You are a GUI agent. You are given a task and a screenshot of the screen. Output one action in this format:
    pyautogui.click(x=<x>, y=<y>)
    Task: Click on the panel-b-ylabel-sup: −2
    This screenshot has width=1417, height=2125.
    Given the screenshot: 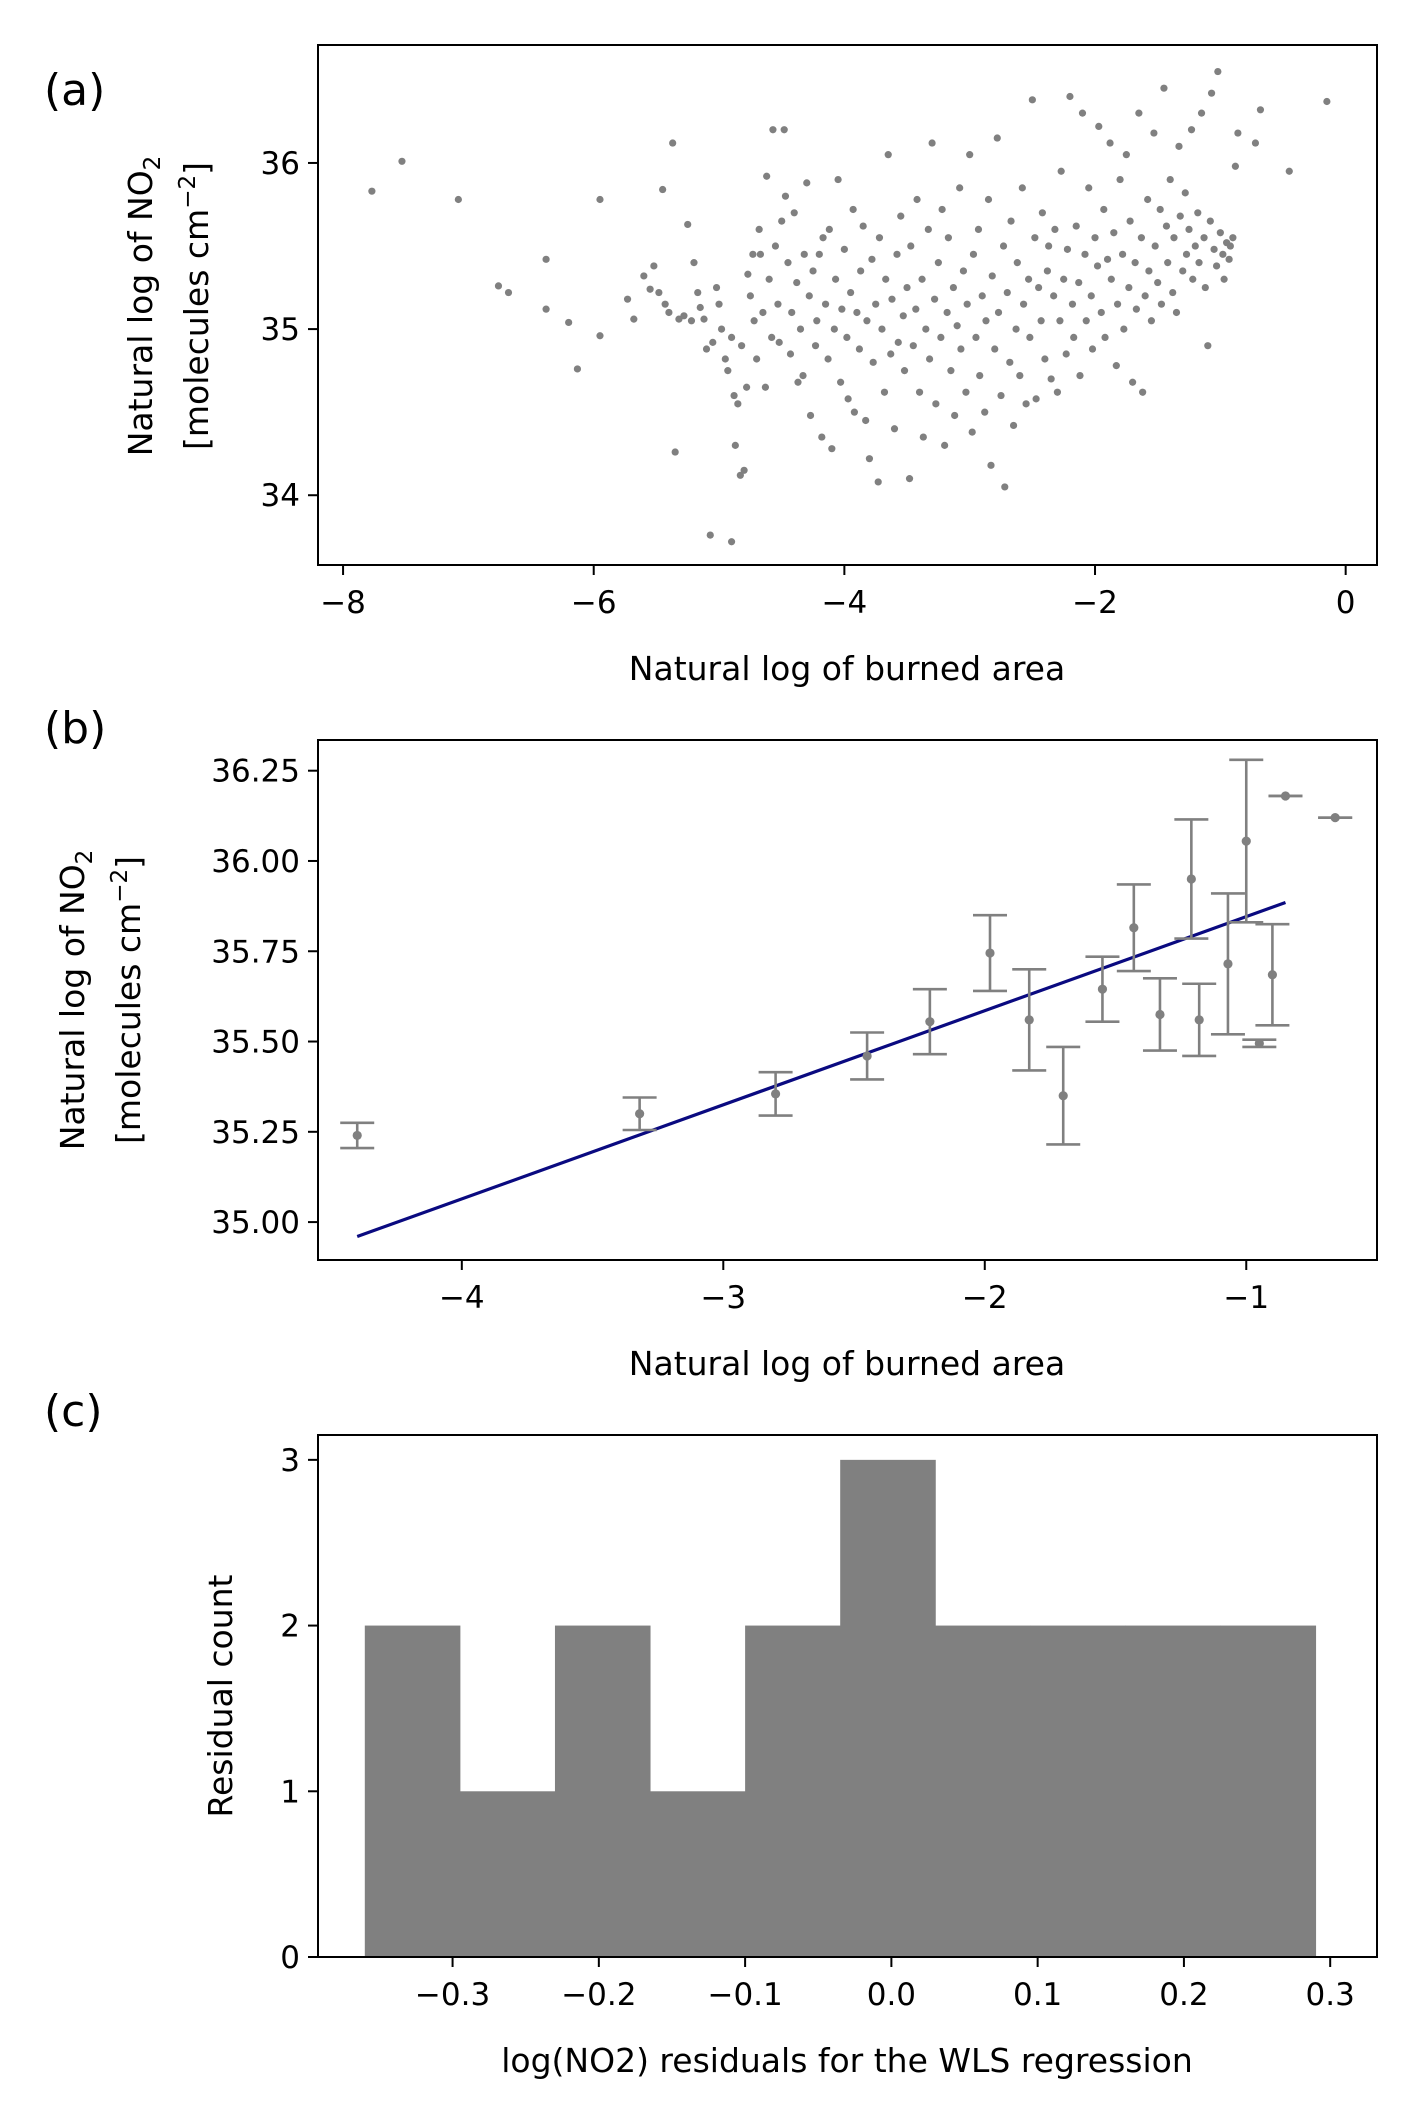 What is the action you would take?
    pyautogui.click(x=120, y=886)
    